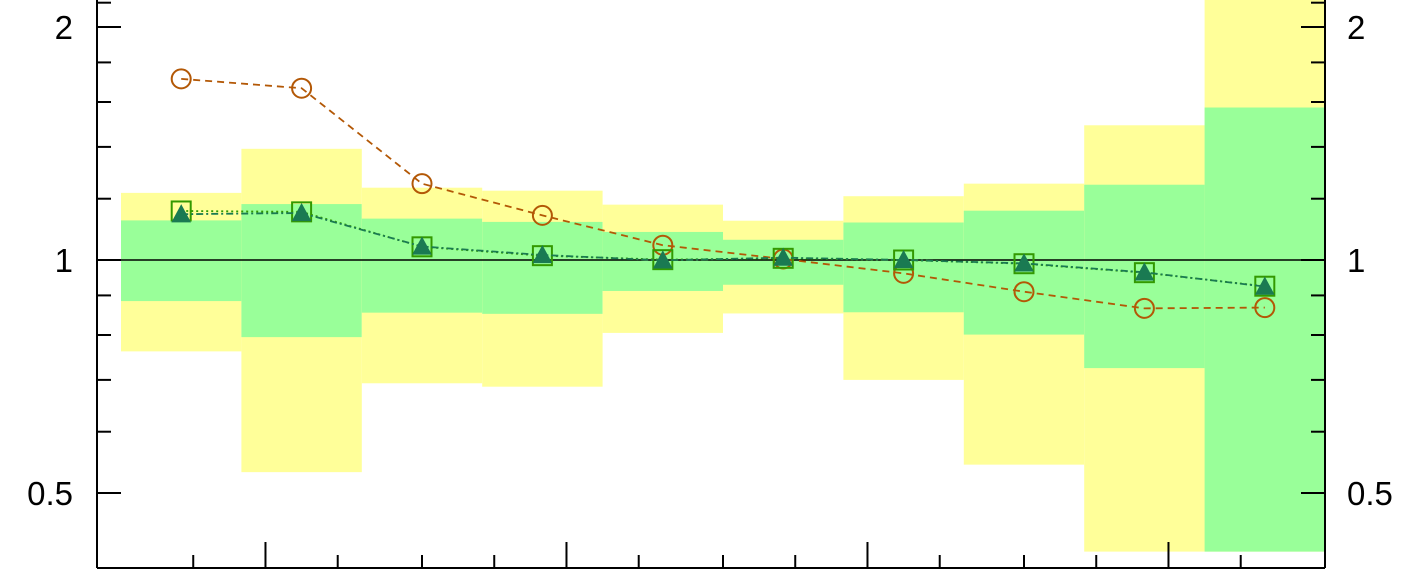  What do you see at coordinates (723, 250) in the screenshot?
I see `series-line-filled-triangle` at bounding box center [723, 250].